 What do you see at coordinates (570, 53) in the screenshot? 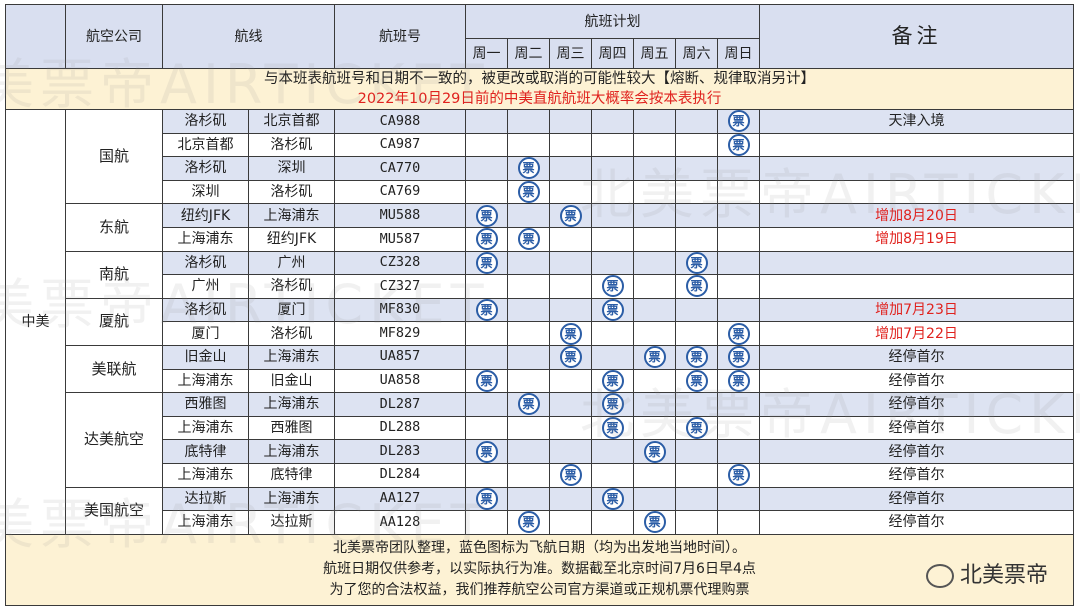
I see `header-day: 周三` at bounding box center [570, 53].